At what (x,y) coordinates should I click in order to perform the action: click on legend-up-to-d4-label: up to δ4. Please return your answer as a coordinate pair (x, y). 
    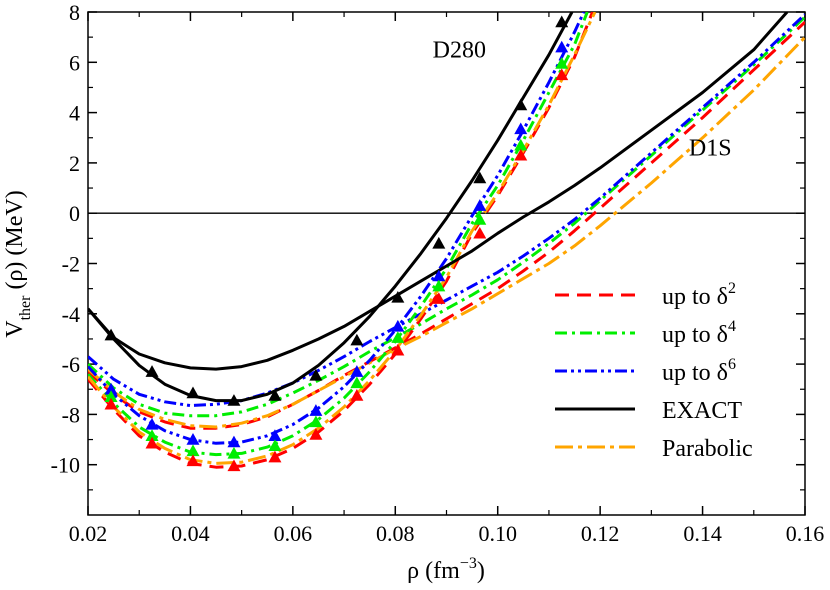
    Looking at the image, I should click on (699, 333).